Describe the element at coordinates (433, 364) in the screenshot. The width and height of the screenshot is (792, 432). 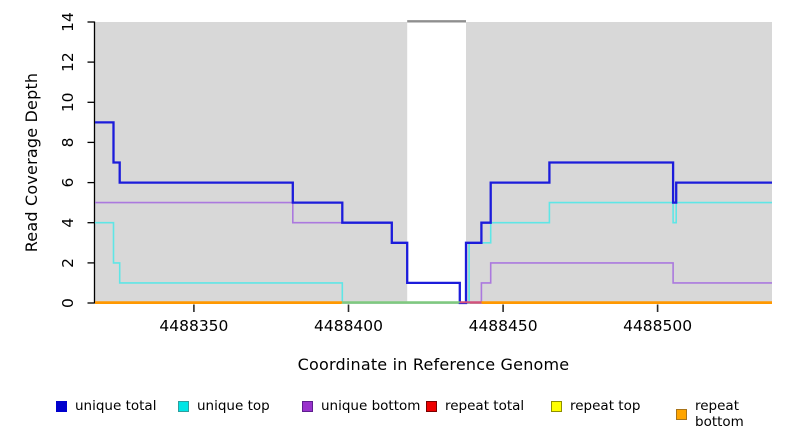
I see `x-axis-title: Coordinate in Reference Genome` at that location.